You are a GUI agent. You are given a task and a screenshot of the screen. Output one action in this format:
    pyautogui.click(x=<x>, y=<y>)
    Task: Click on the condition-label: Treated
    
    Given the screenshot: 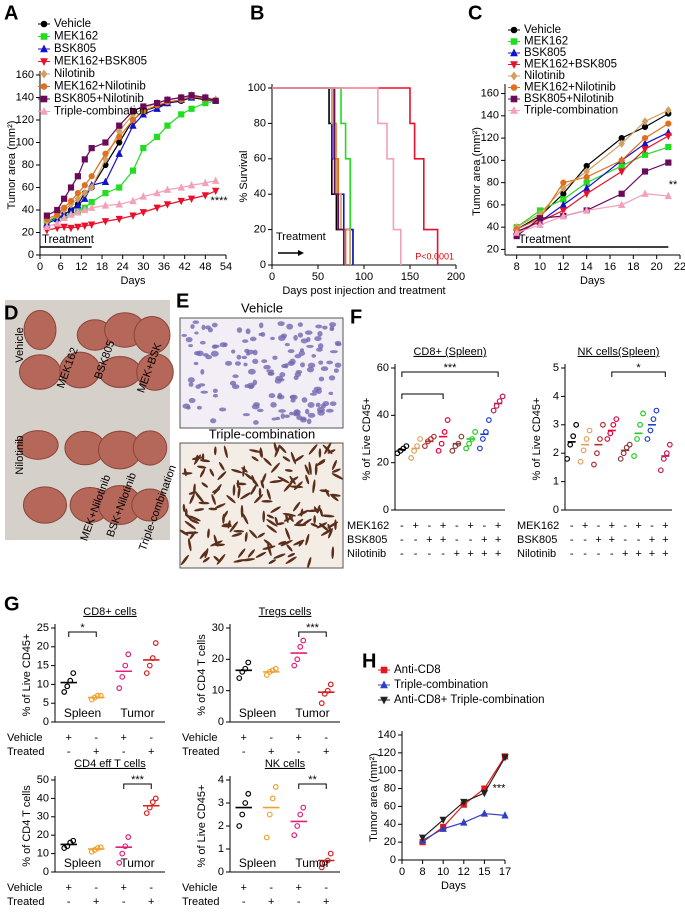 What is the action you would take?
    pyautogui.click(x=201, y=902)
    